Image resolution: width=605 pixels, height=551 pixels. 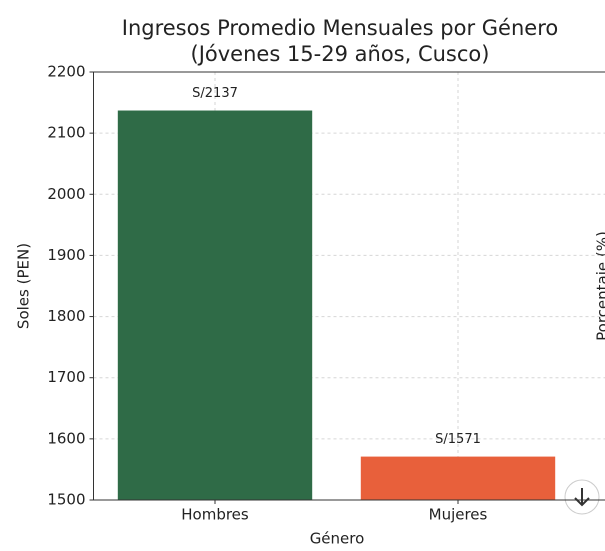 I want to click on y-tick-label: 1600, so click(x=66, y=438).